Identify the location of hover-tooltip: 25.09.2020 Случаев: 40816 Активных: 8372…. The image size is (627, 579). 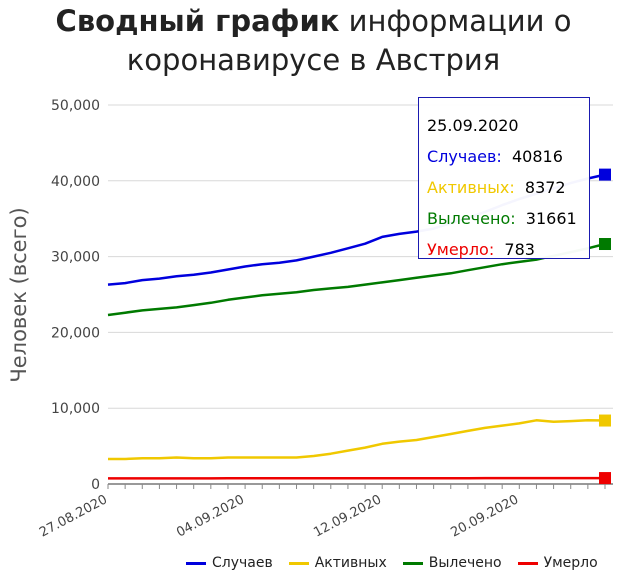
(504, 178).